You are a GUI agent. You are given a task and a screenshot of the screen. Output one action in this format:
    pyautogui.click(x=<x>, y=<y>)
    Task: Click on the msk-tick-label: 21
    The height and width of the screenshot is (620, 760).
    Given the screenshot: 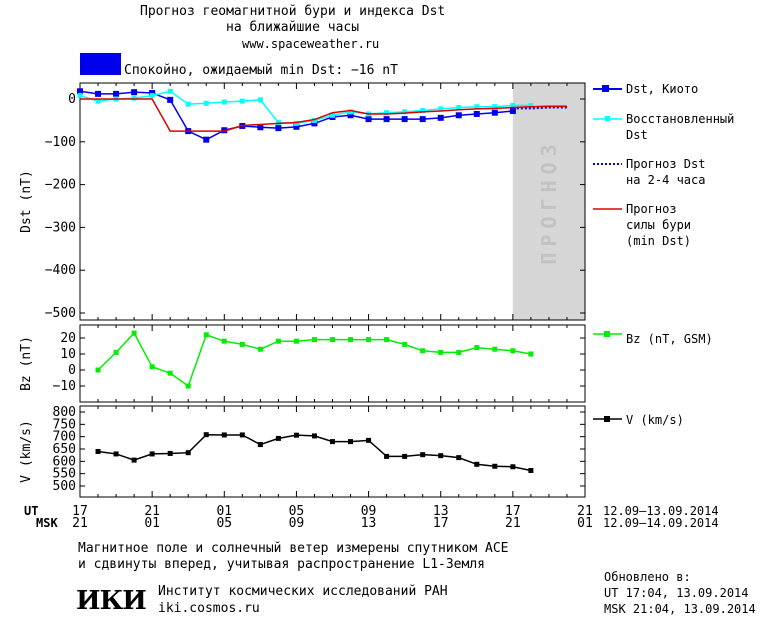 What is the action you would take?
    pyautogui.click(x=80, y=523)
    